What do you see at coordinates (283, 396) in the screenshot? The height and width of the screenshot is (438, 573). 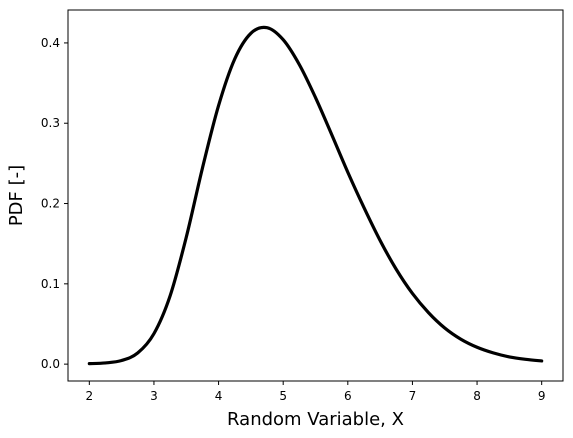 I see `x-tick-label: 5` at bounding box center [283, 396].